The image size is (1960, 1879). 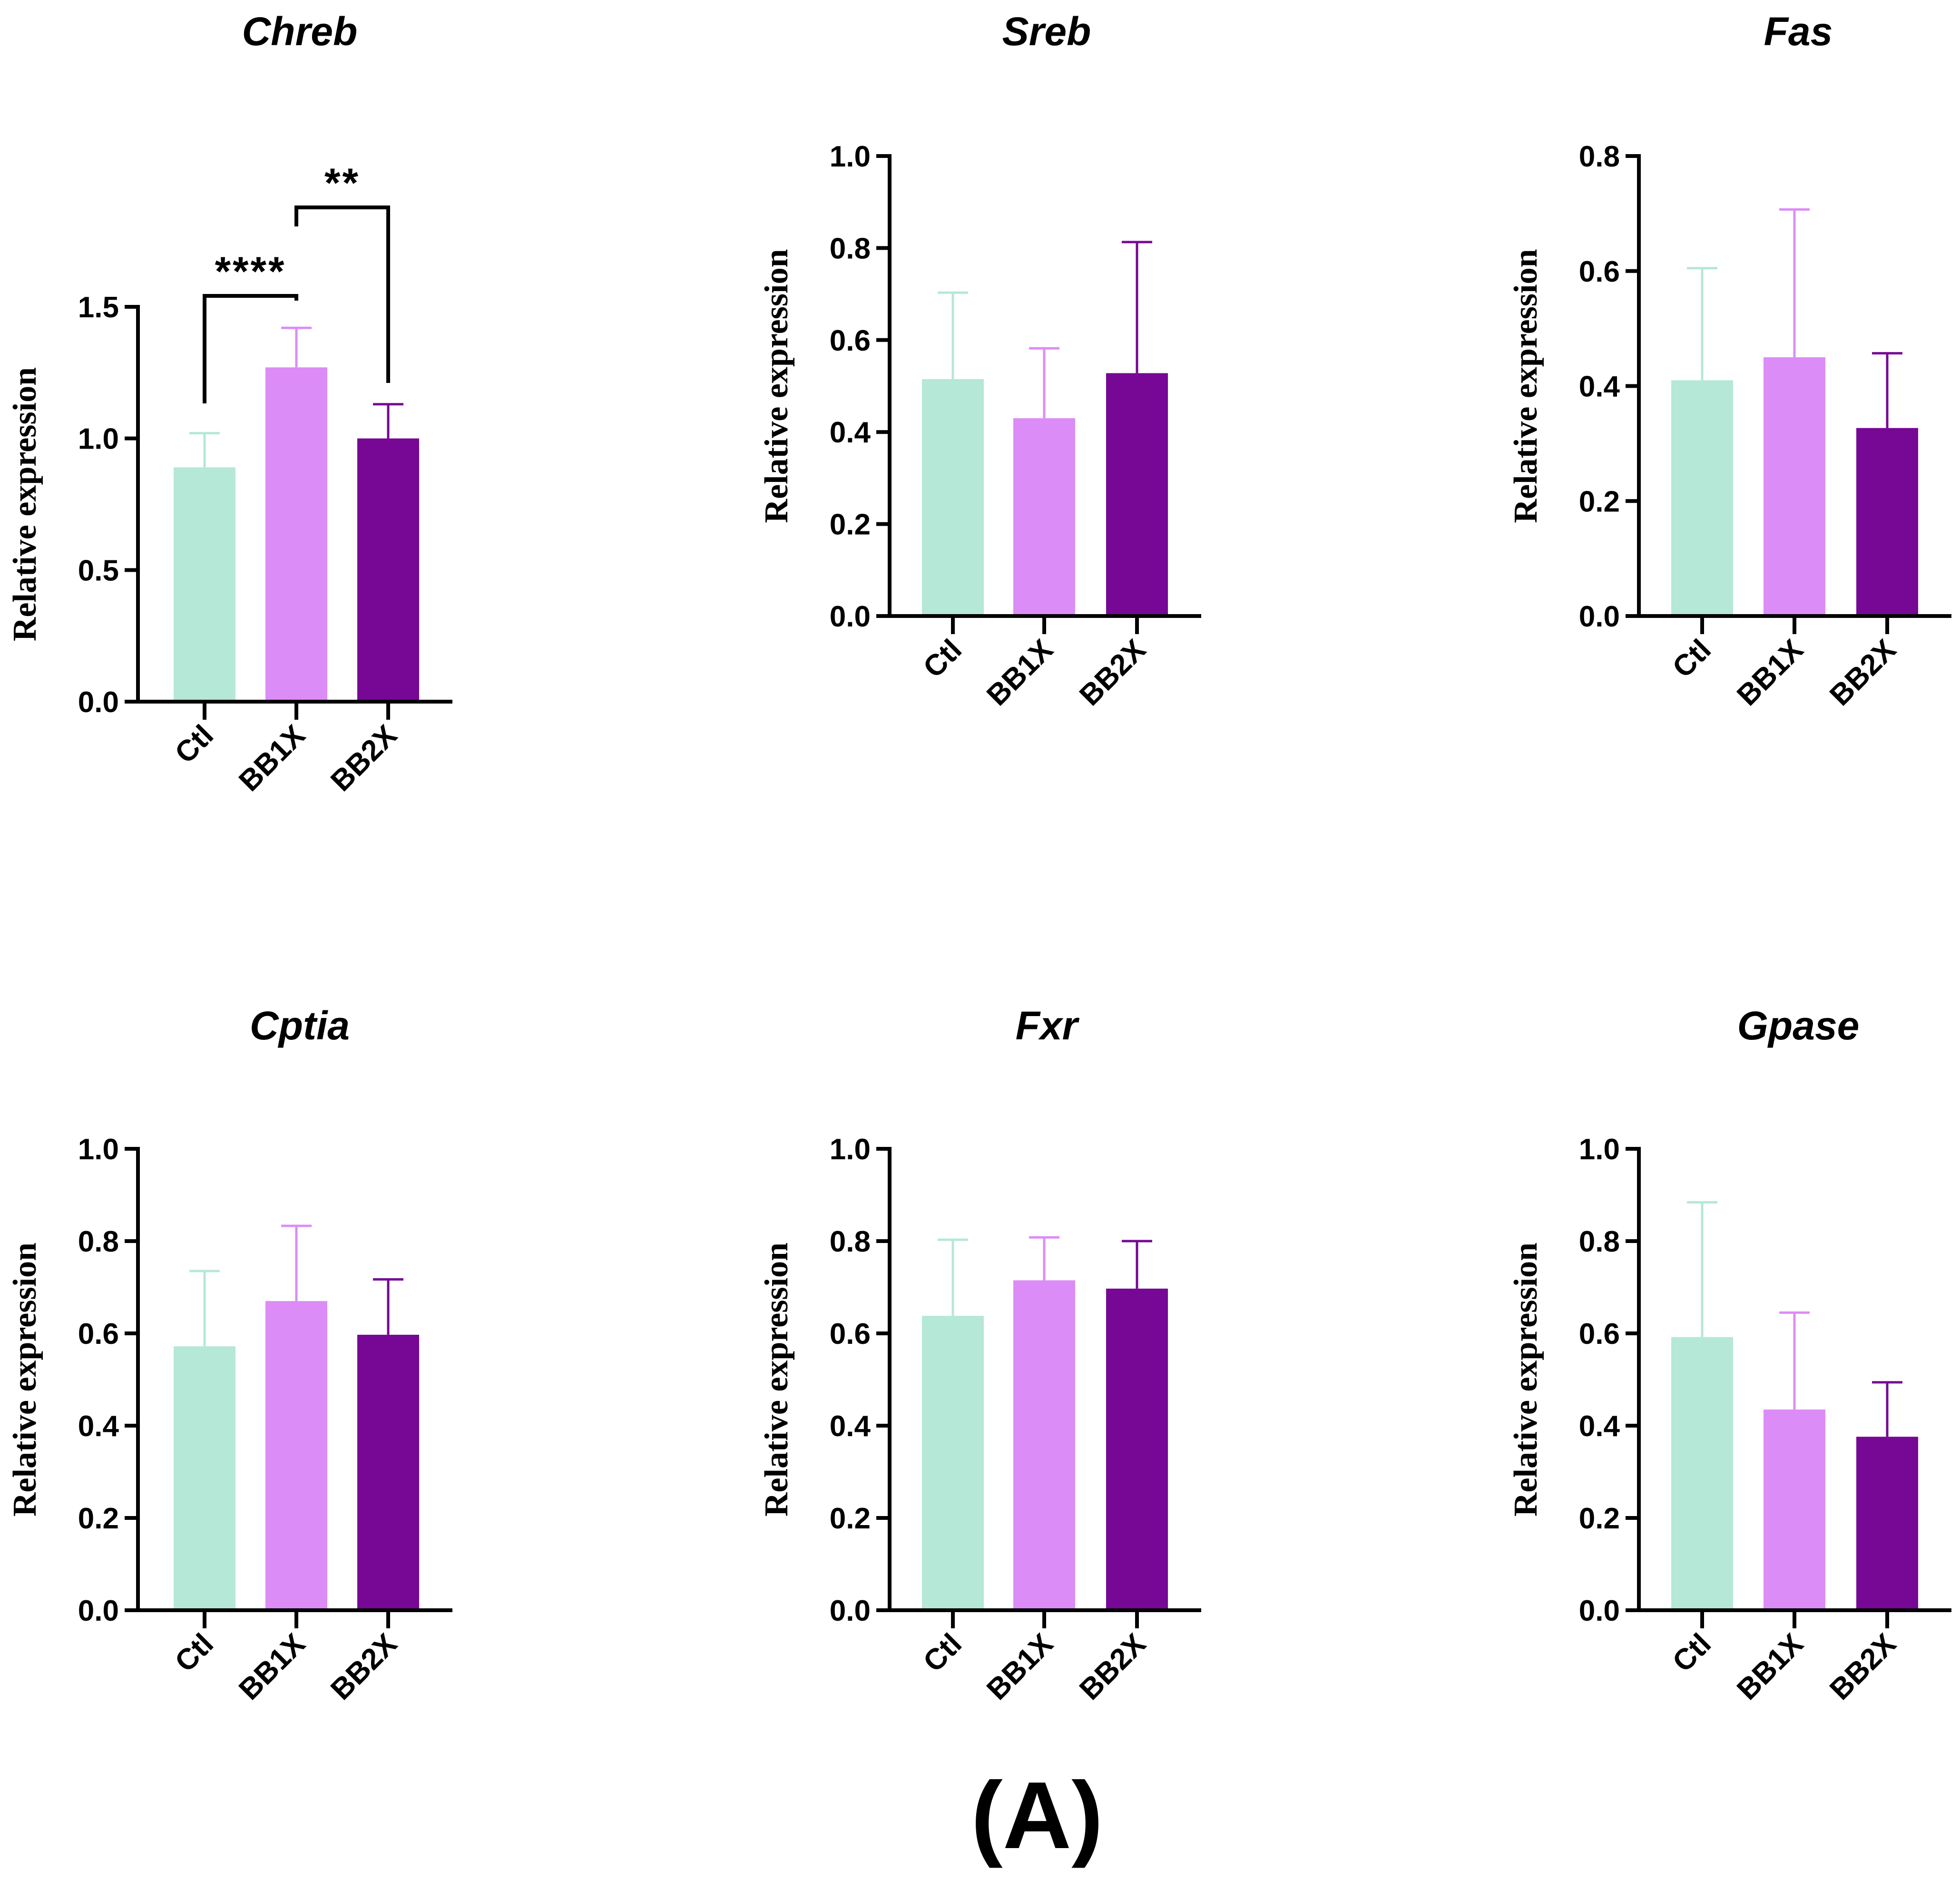 What do you see at coordinates (1702, 1473) in the screenshot?
I see `chart-6-bar-ctl` at bounding box center [1702, 1473].